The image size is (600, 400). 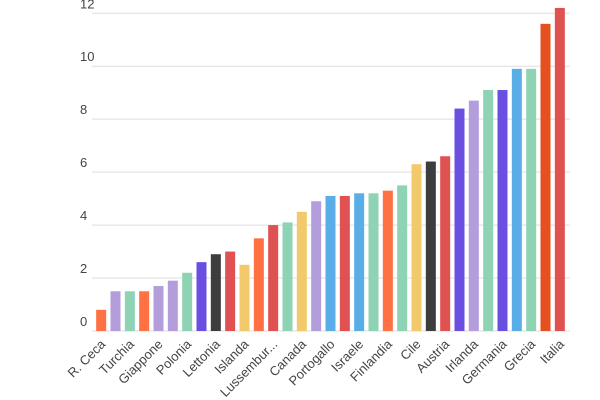 I want to click on y-tick-label: 4, so click(x=83, y=215).